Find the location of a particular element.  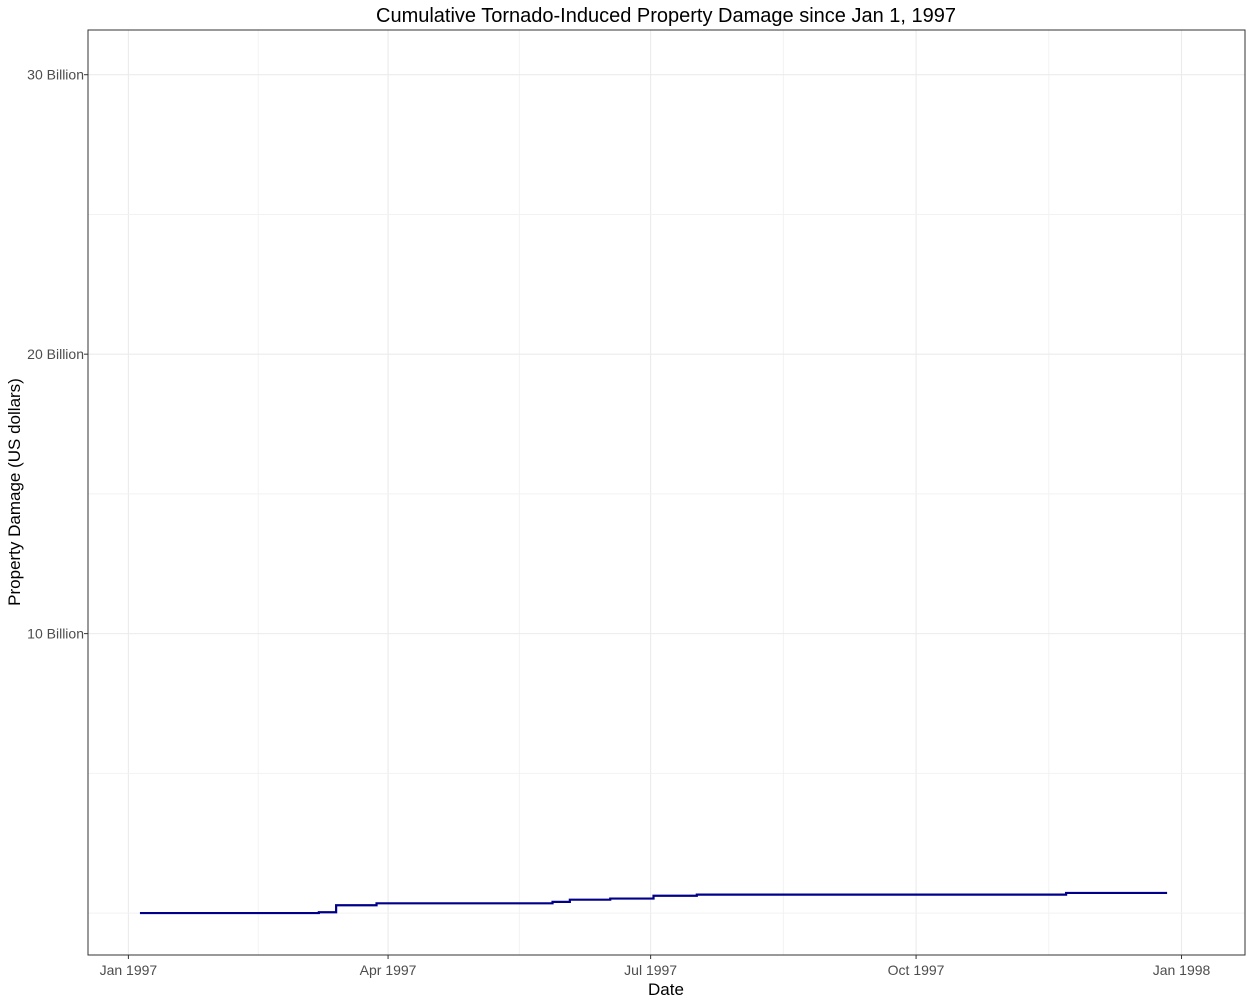

x-tick-label: Oct 1997 is located at coordinates (916, 970).